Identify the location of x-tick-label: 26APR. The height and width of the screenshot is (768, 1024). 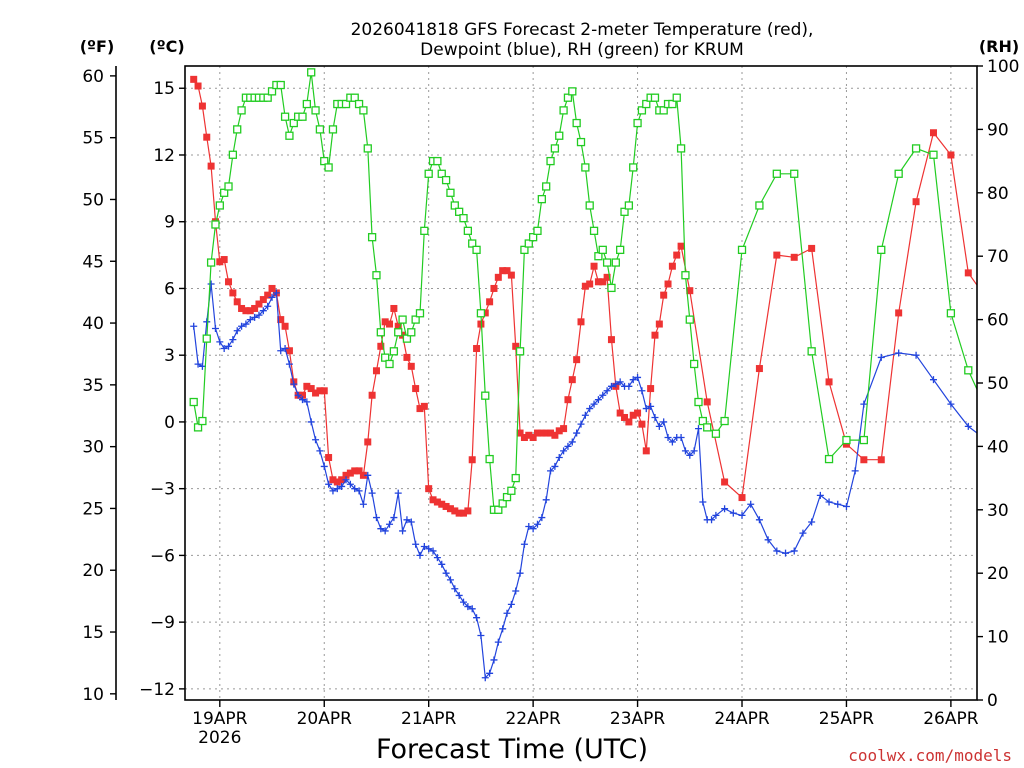
(951, 719).